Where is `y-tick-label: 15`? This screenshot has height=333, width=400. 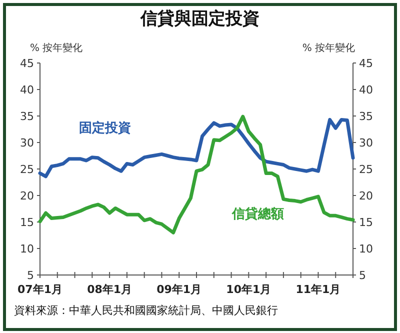 y-tick-label: 15 is located at coordinates (27, 222).